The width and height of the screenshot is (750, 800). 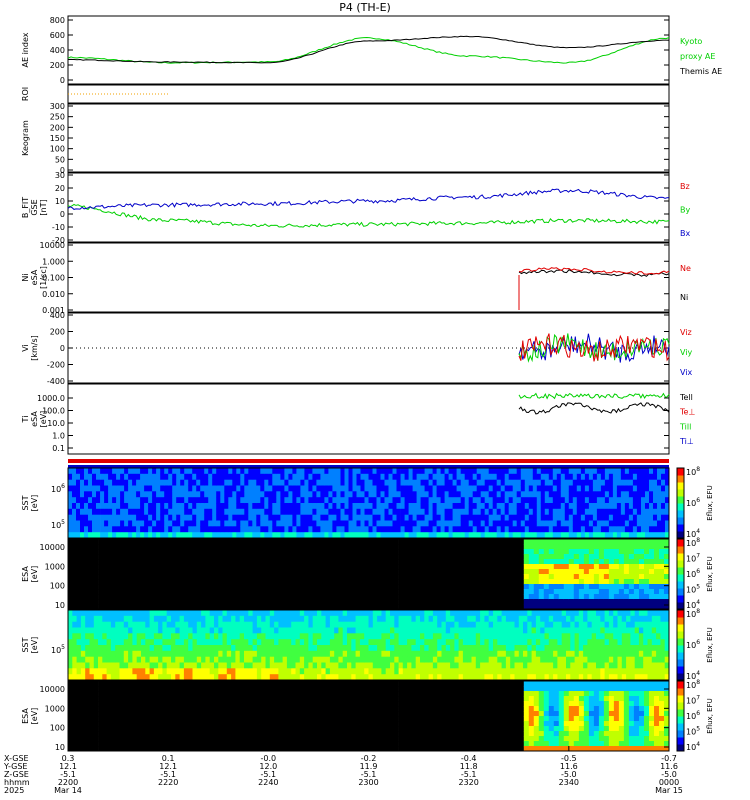 What do you see at coordinates (56, 365) in the screenshot?
I see `velocity-ytick-label: -200` at bounding box center [56, 365].